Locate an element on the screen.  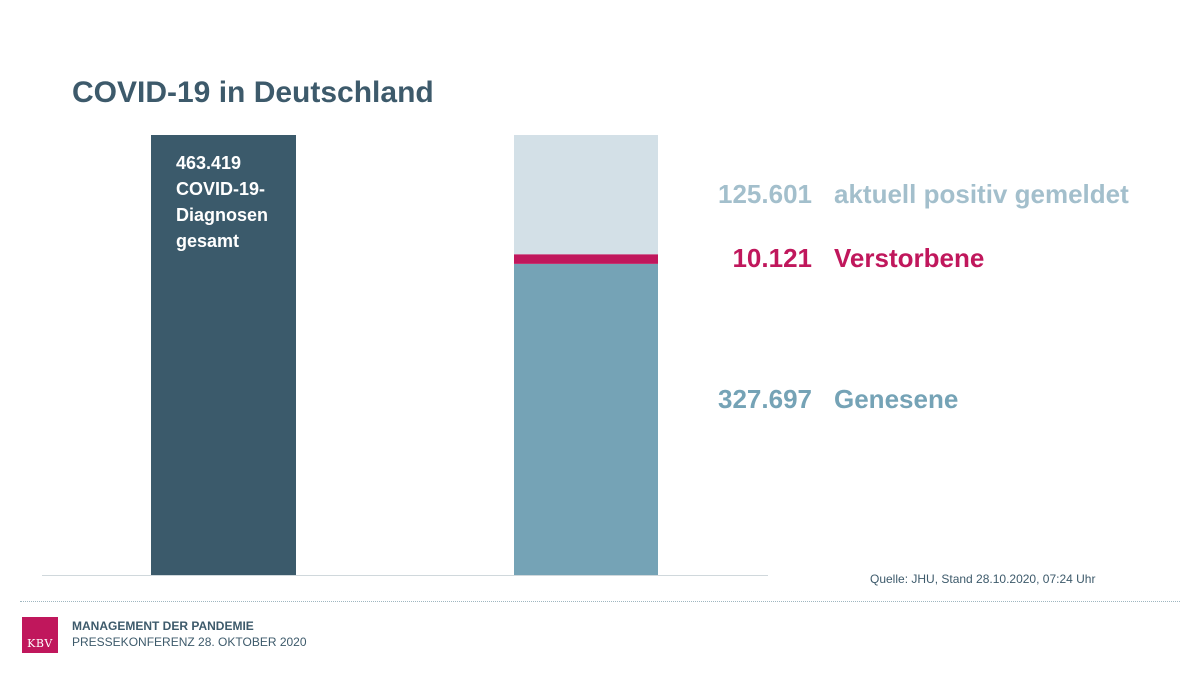
legend-label: Genesene is located at coordinates (896, 399).